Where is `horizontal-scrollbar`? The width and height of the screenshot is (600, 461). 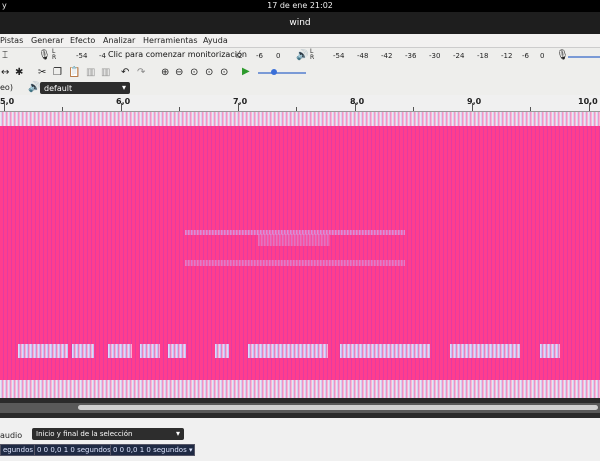 horizontal-scrollbar is located at coordinates (300, 408).